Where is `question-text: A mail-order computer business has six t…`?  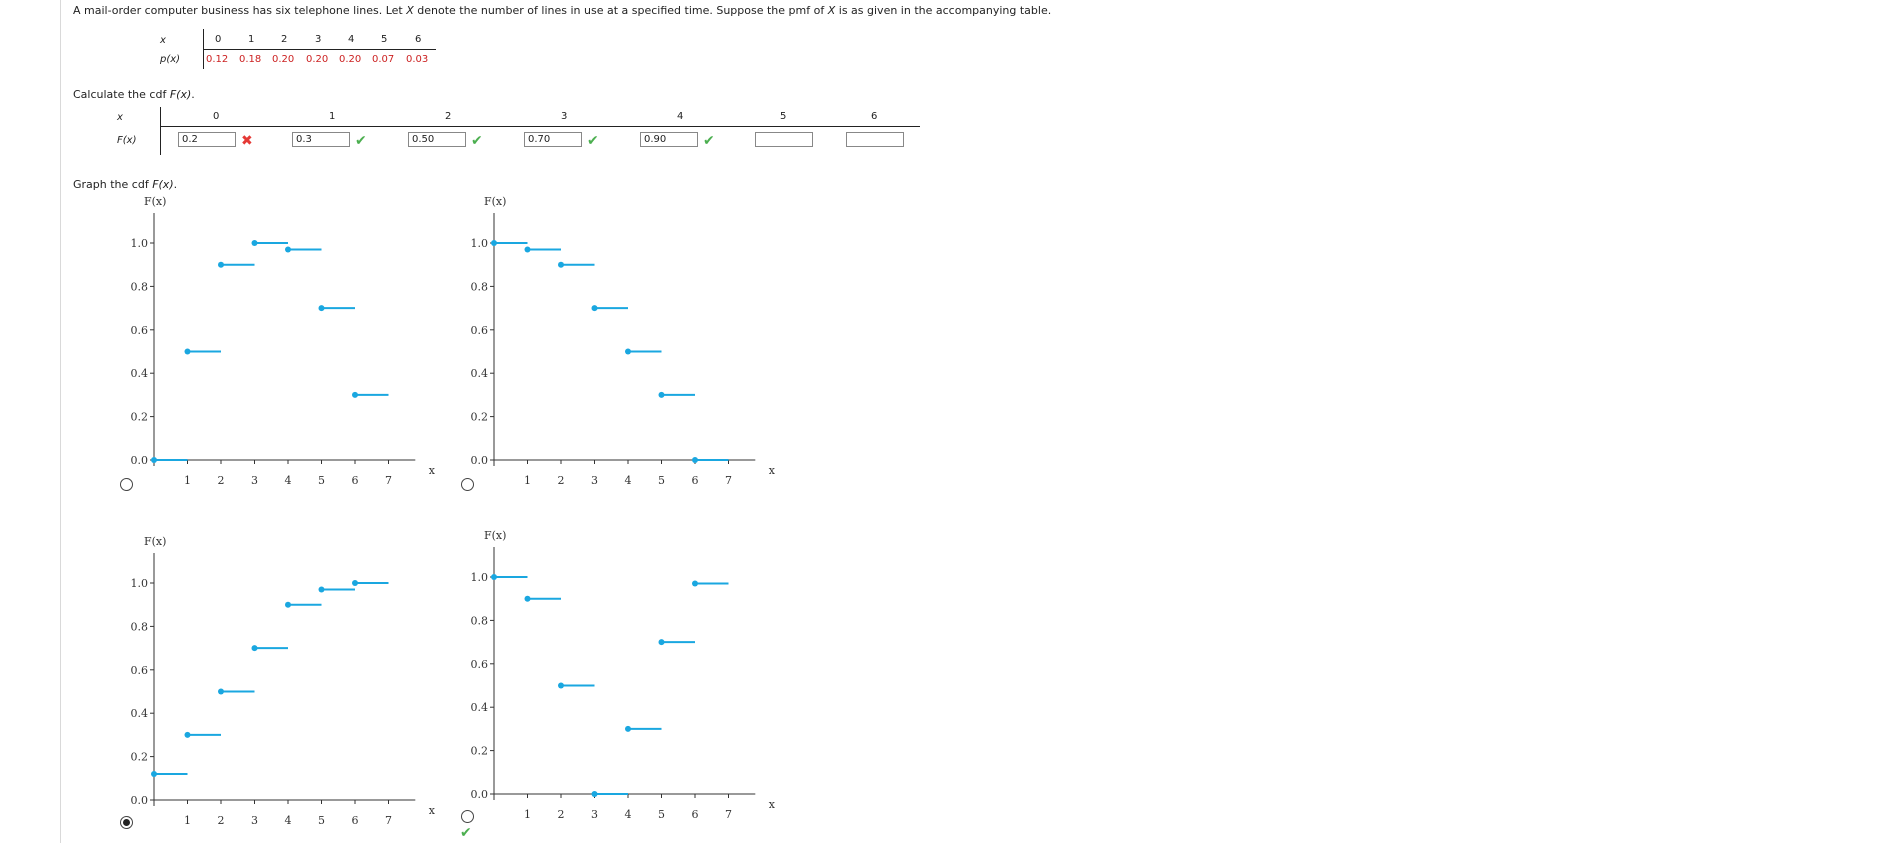
question-text: A mail-order computer business has six t… is located at coordinates (562, 10).